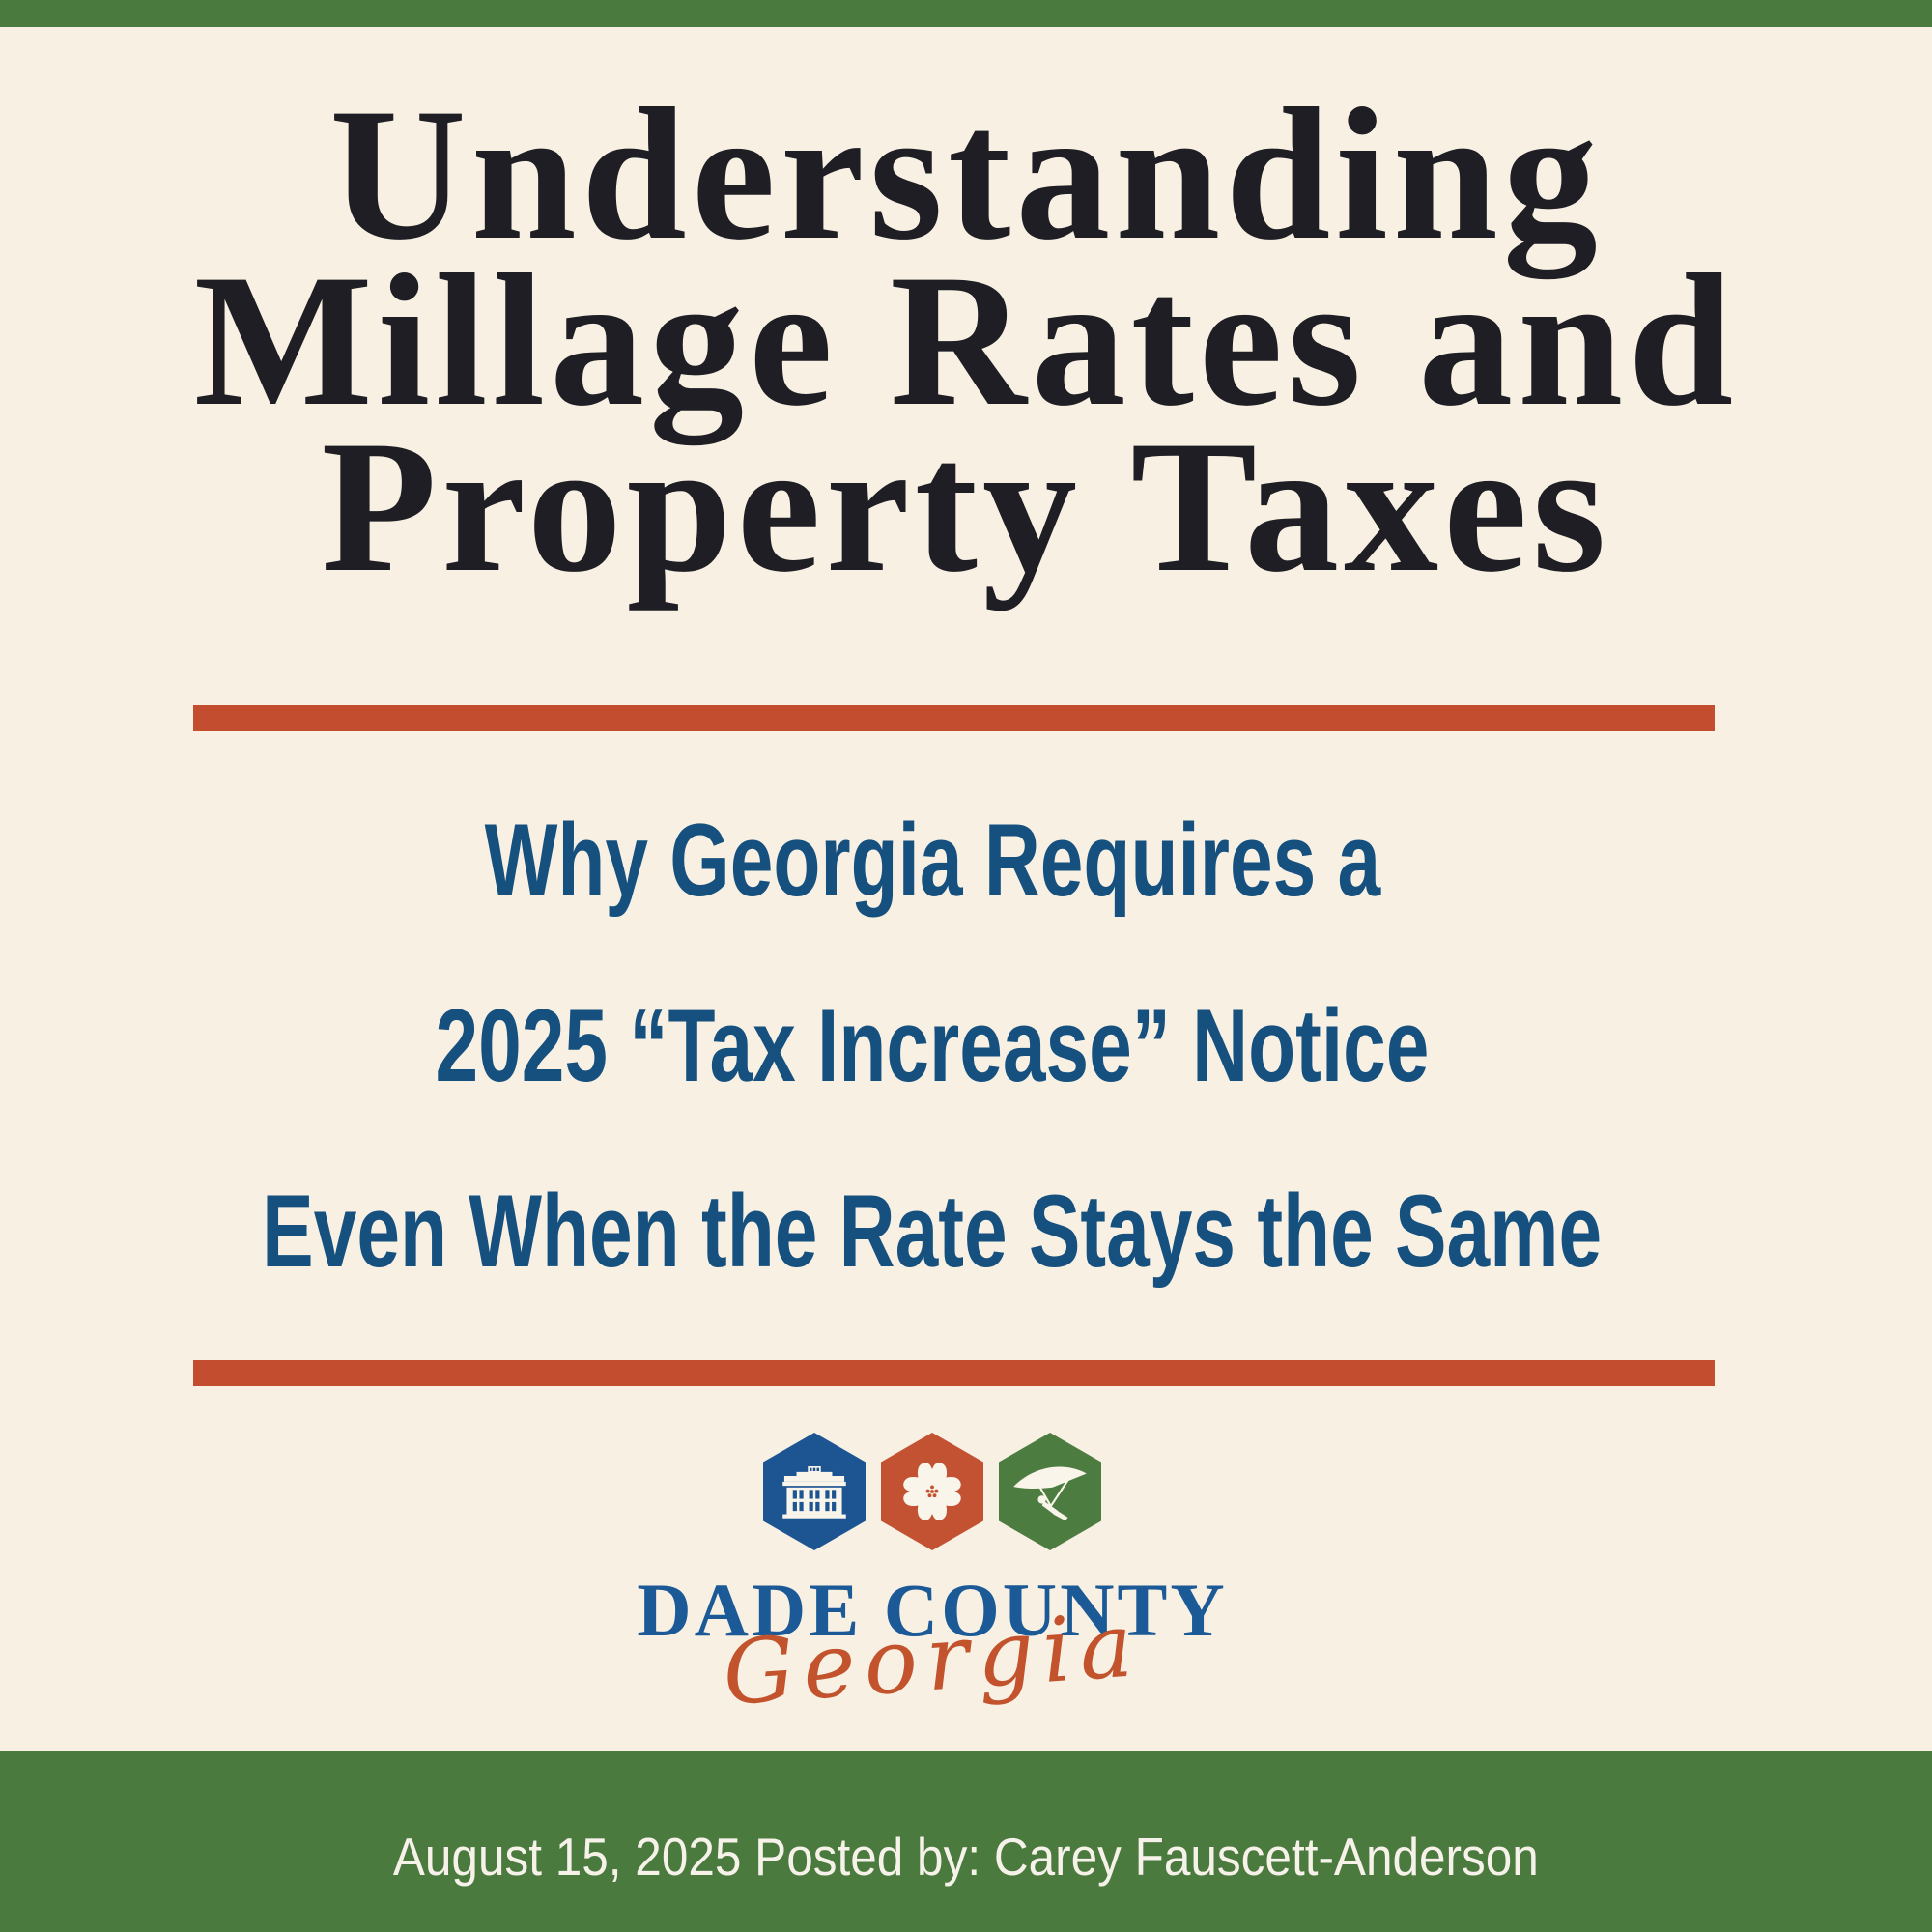 The width and height of the screenshot is (1932, 1932). I want to click on dogwood-flower-icon, so click(932, 1491).